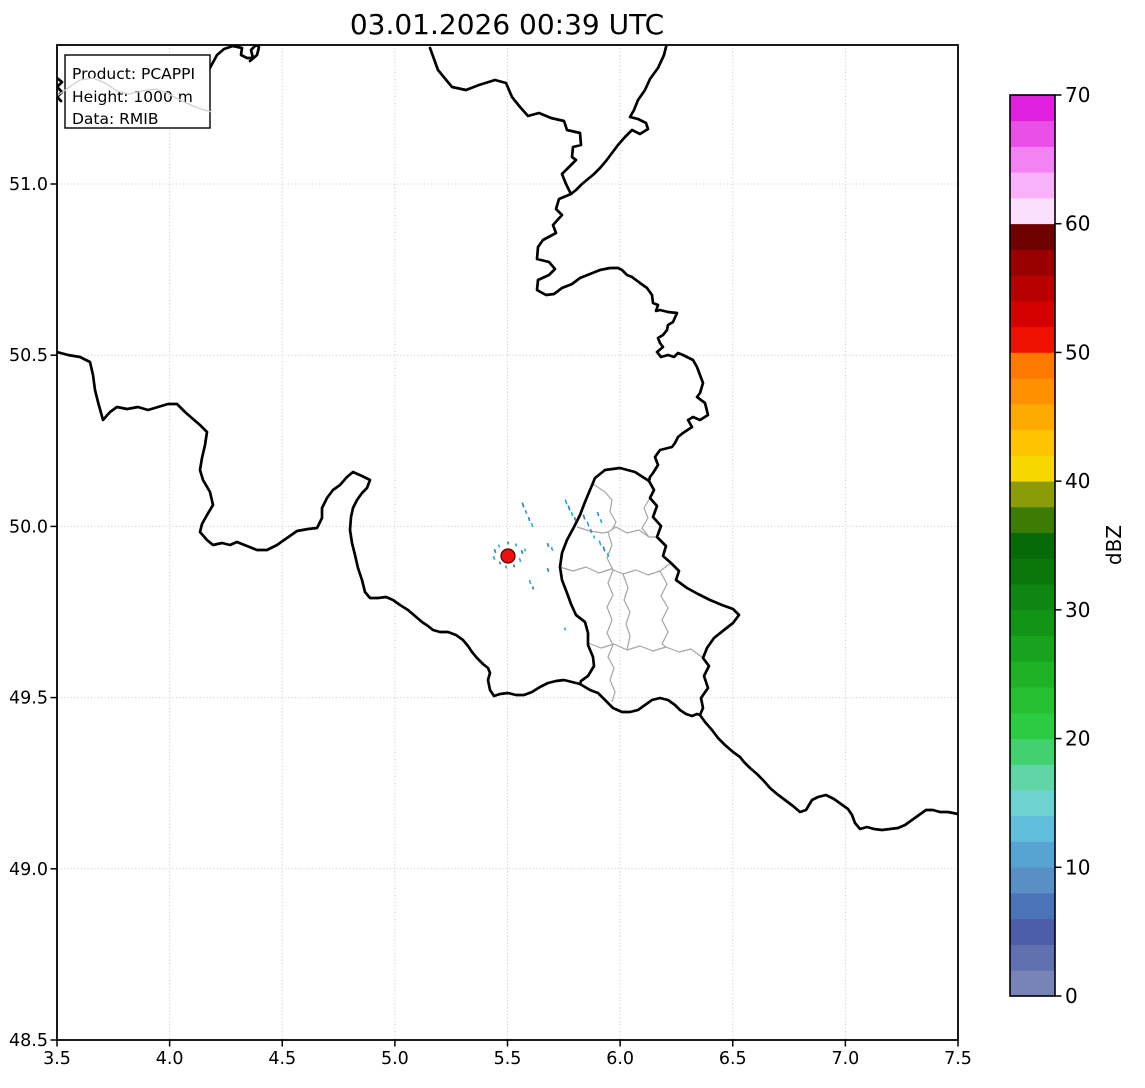  Describe the element at coordinates (28, 699) in the screenshot. I see `y-tick-label: 49.5` at that location.